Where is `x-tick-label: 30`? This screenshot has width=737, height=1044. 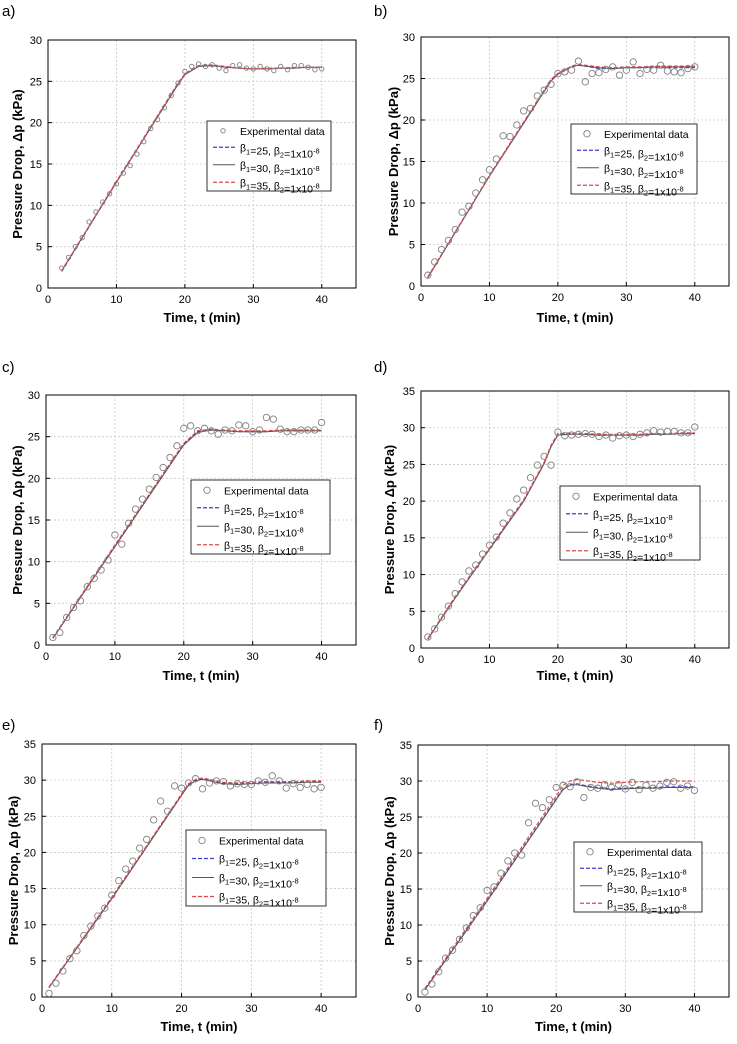
x-tick-label: 30 is located at coordinates (251, 1009).